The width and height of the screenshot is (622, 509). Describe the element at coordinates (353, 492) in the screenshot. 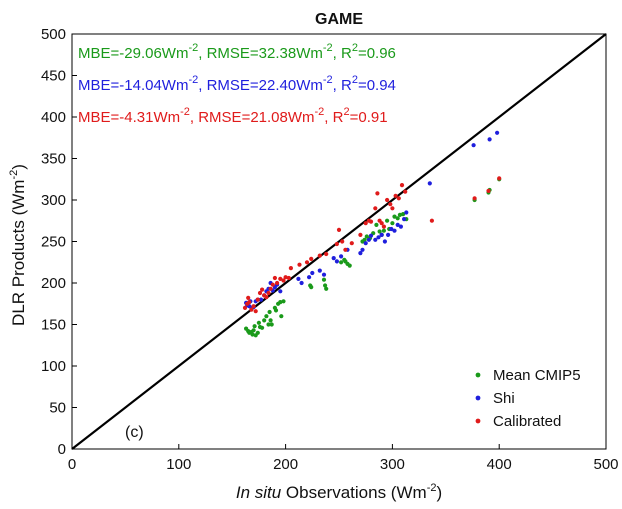

I see `x-axis-title-text: Observations (Wm` at that location.